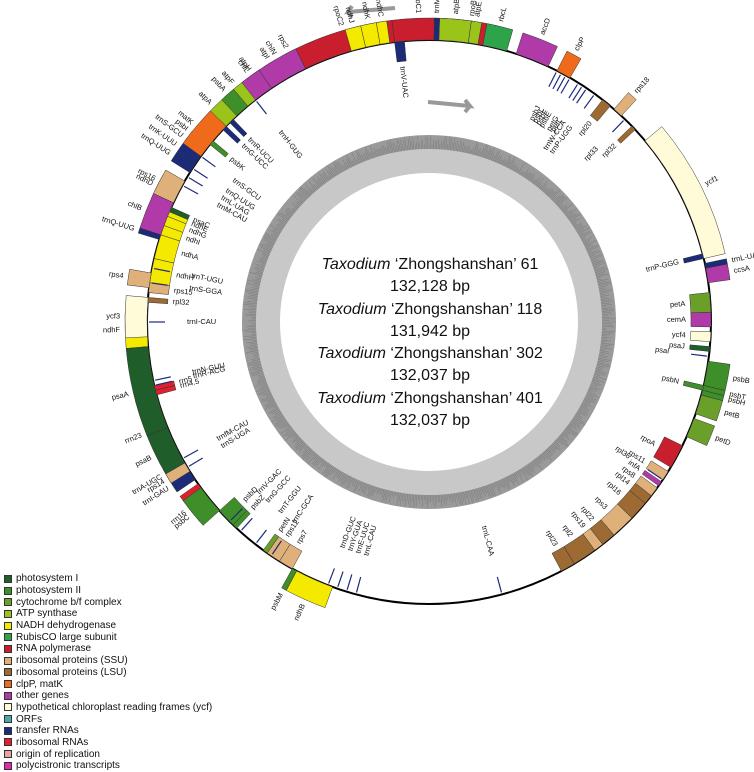  What do you see at coordinates (711, 180) in the screenshot?
I see `gene-label: ycf1` at bounding box center [711, 180].